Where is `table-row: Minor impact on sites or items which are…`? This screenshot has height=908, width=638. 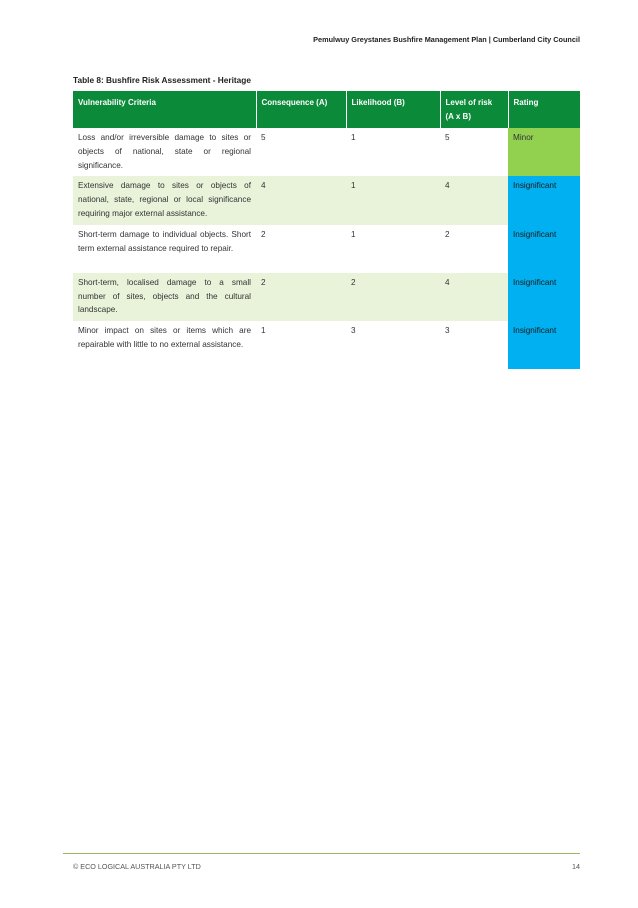 table-row: Minor impact on sites or items which are… is located at coordinates (326, 345).